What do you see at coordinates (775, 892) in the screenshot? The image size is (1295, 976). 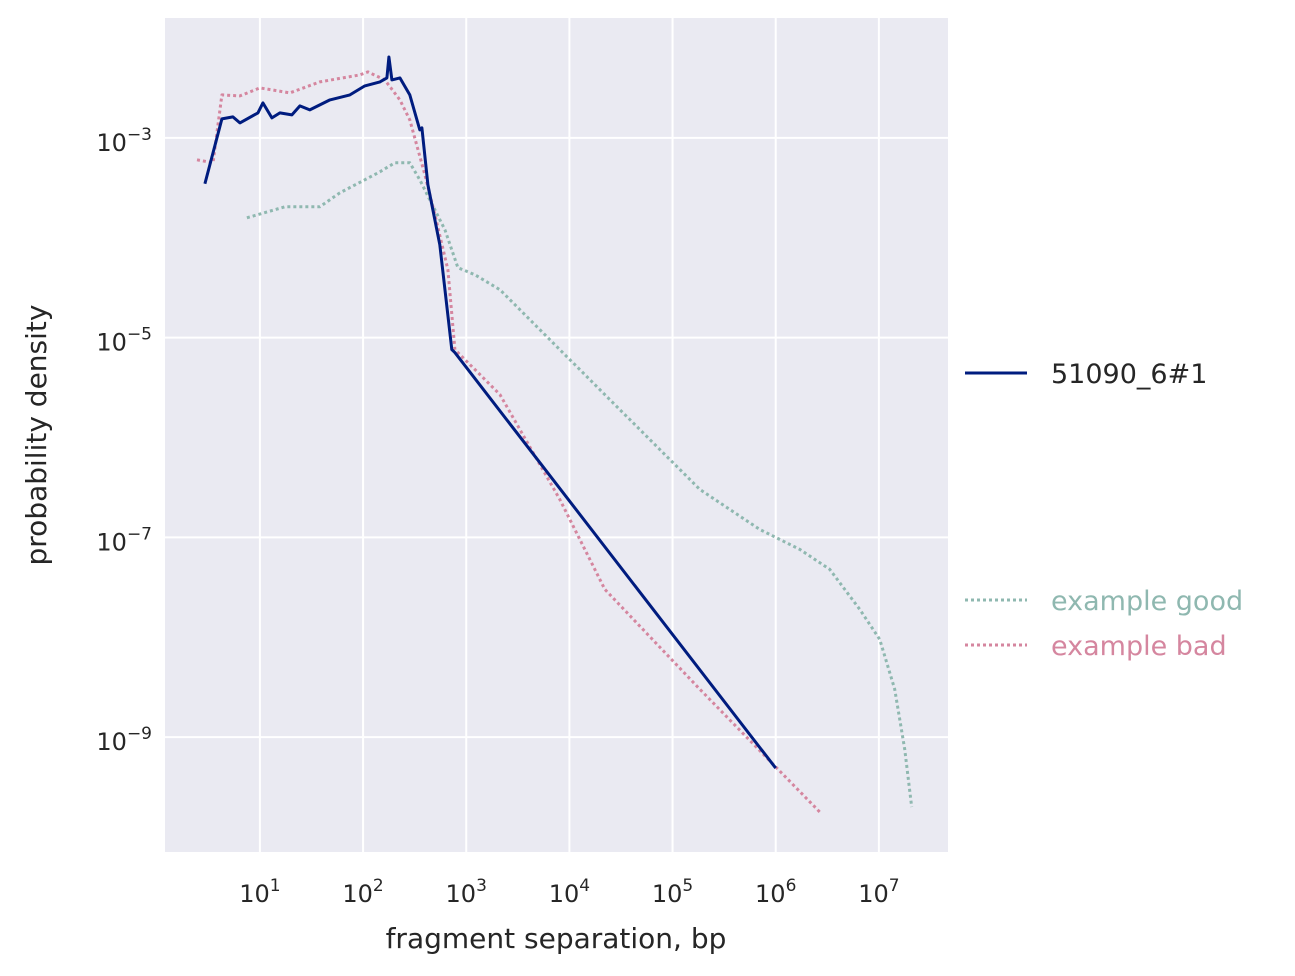 I see `x-tick-label: 10⁶` at bounding box center [775, 892].